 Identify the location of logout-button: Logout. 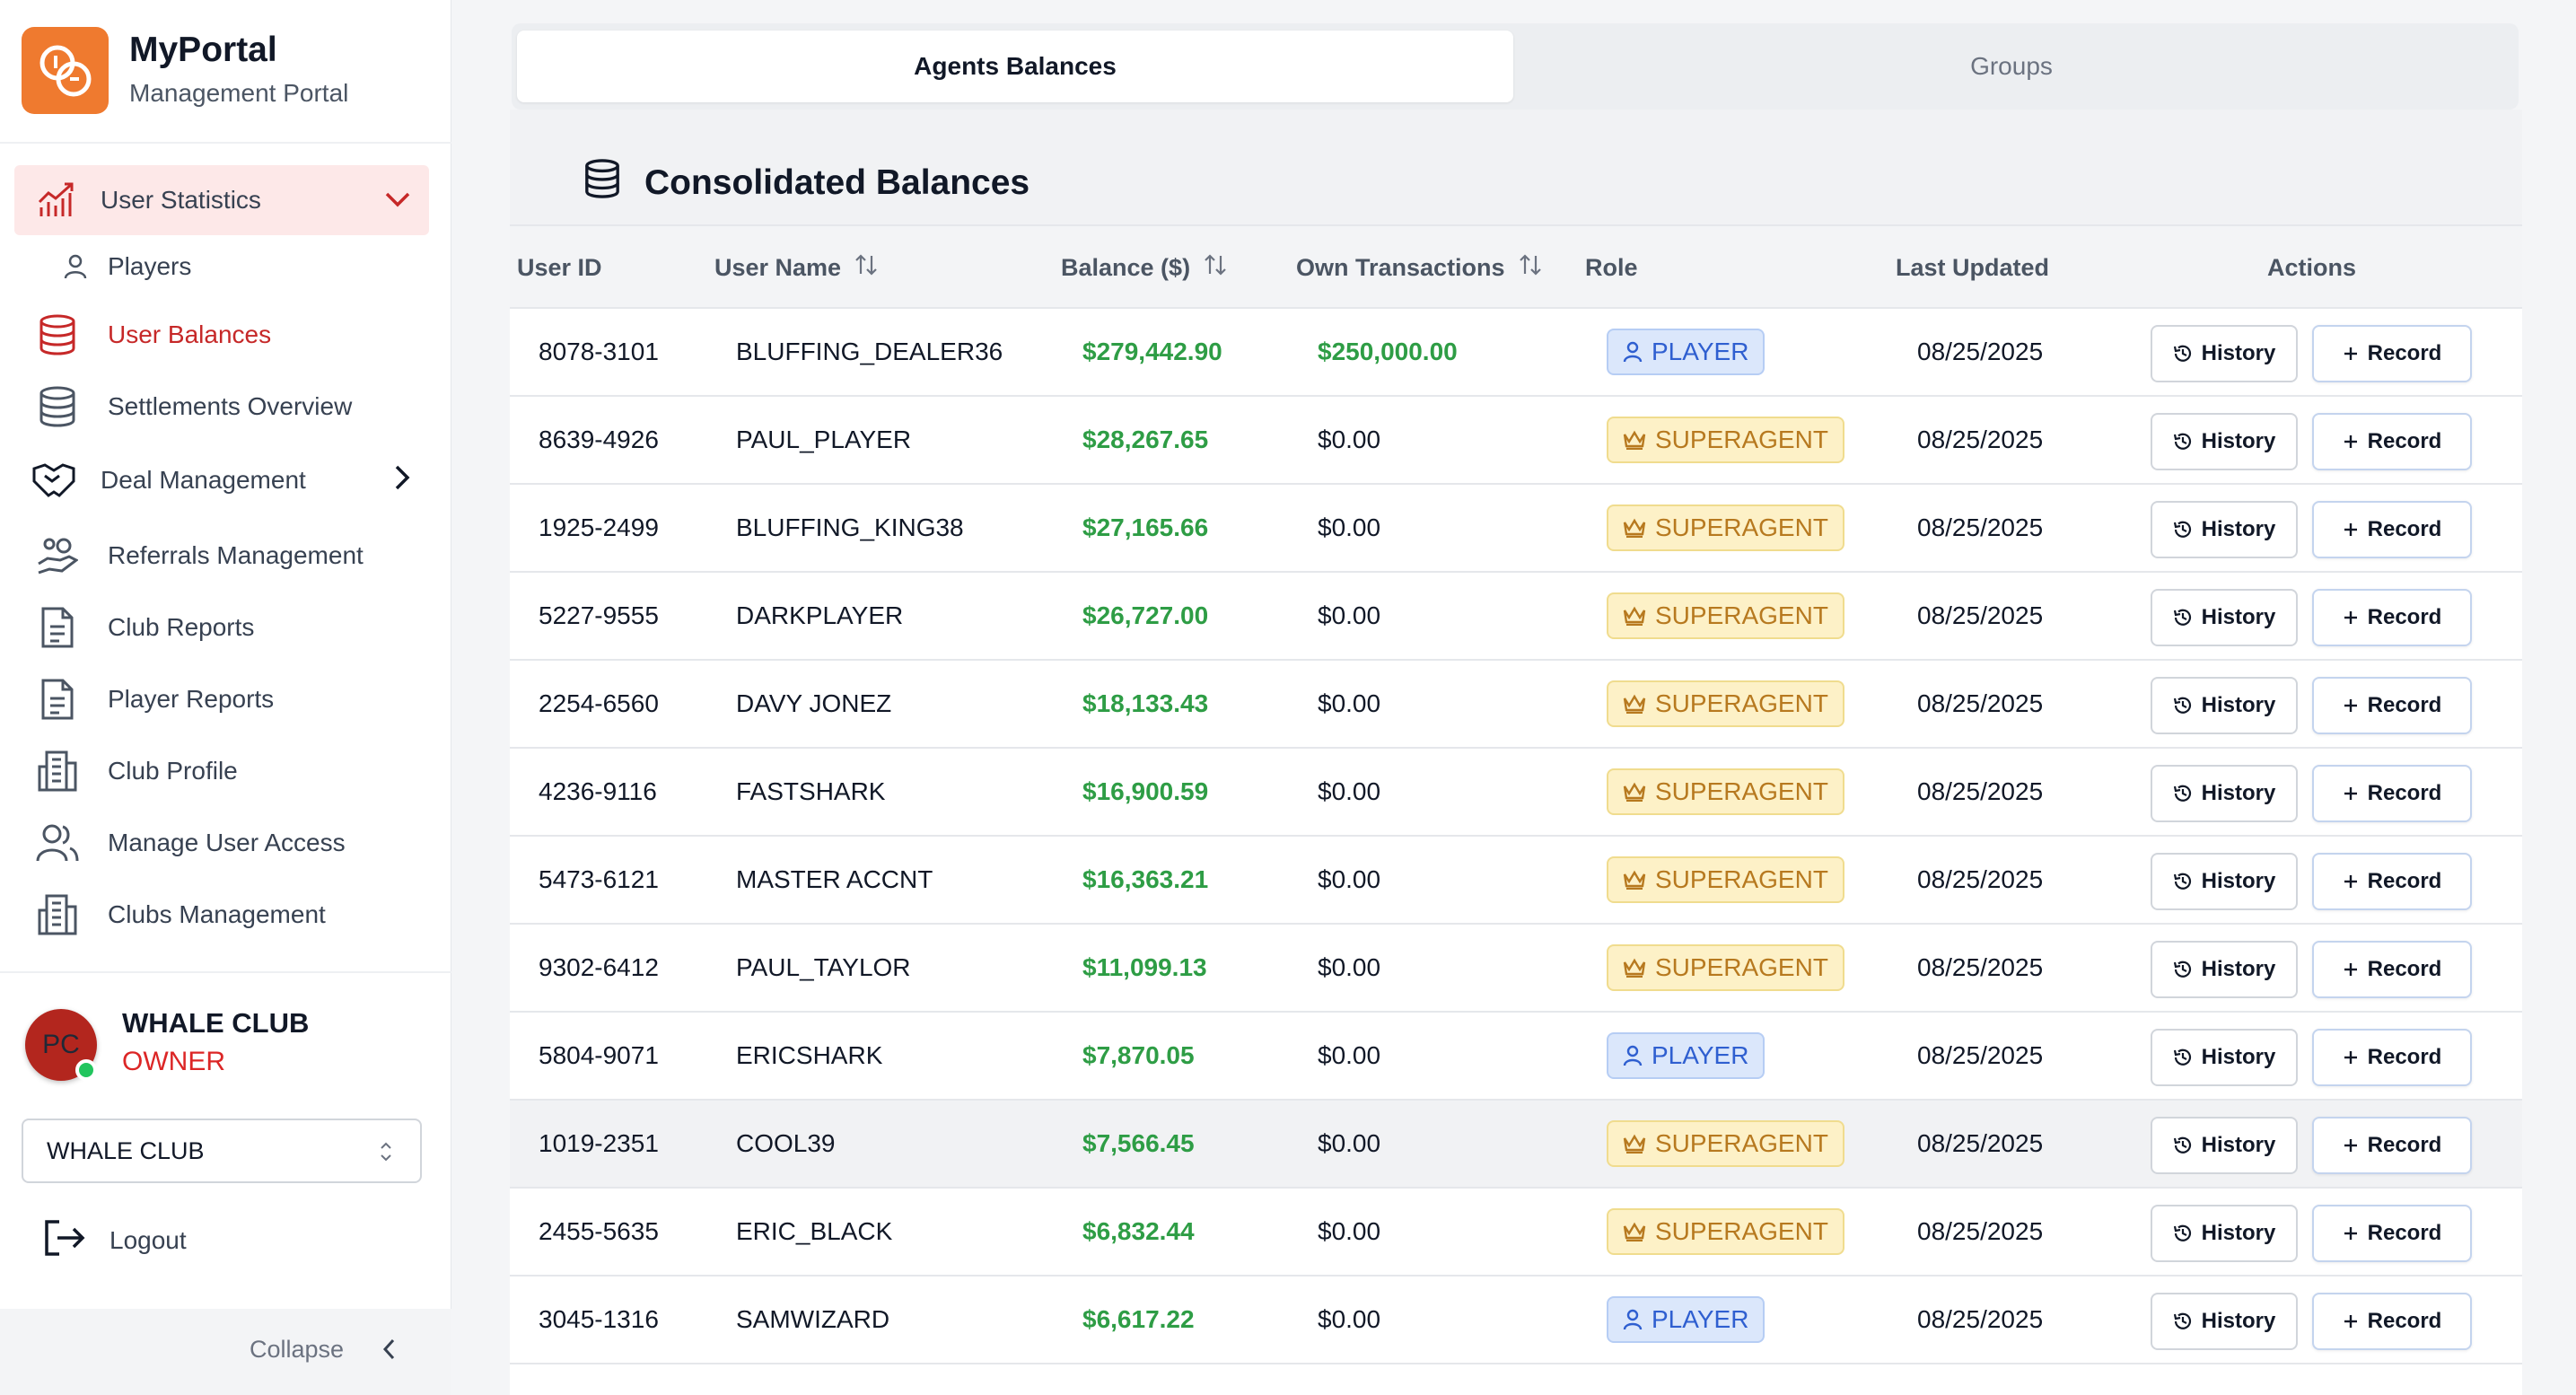
(115, 1241).